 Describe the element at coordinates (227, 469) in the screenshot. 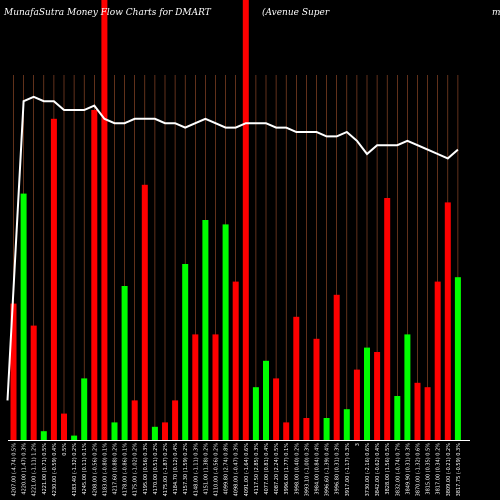

I see `x-tick-label: 4099.80 (2.74) 0.8%` at that location.